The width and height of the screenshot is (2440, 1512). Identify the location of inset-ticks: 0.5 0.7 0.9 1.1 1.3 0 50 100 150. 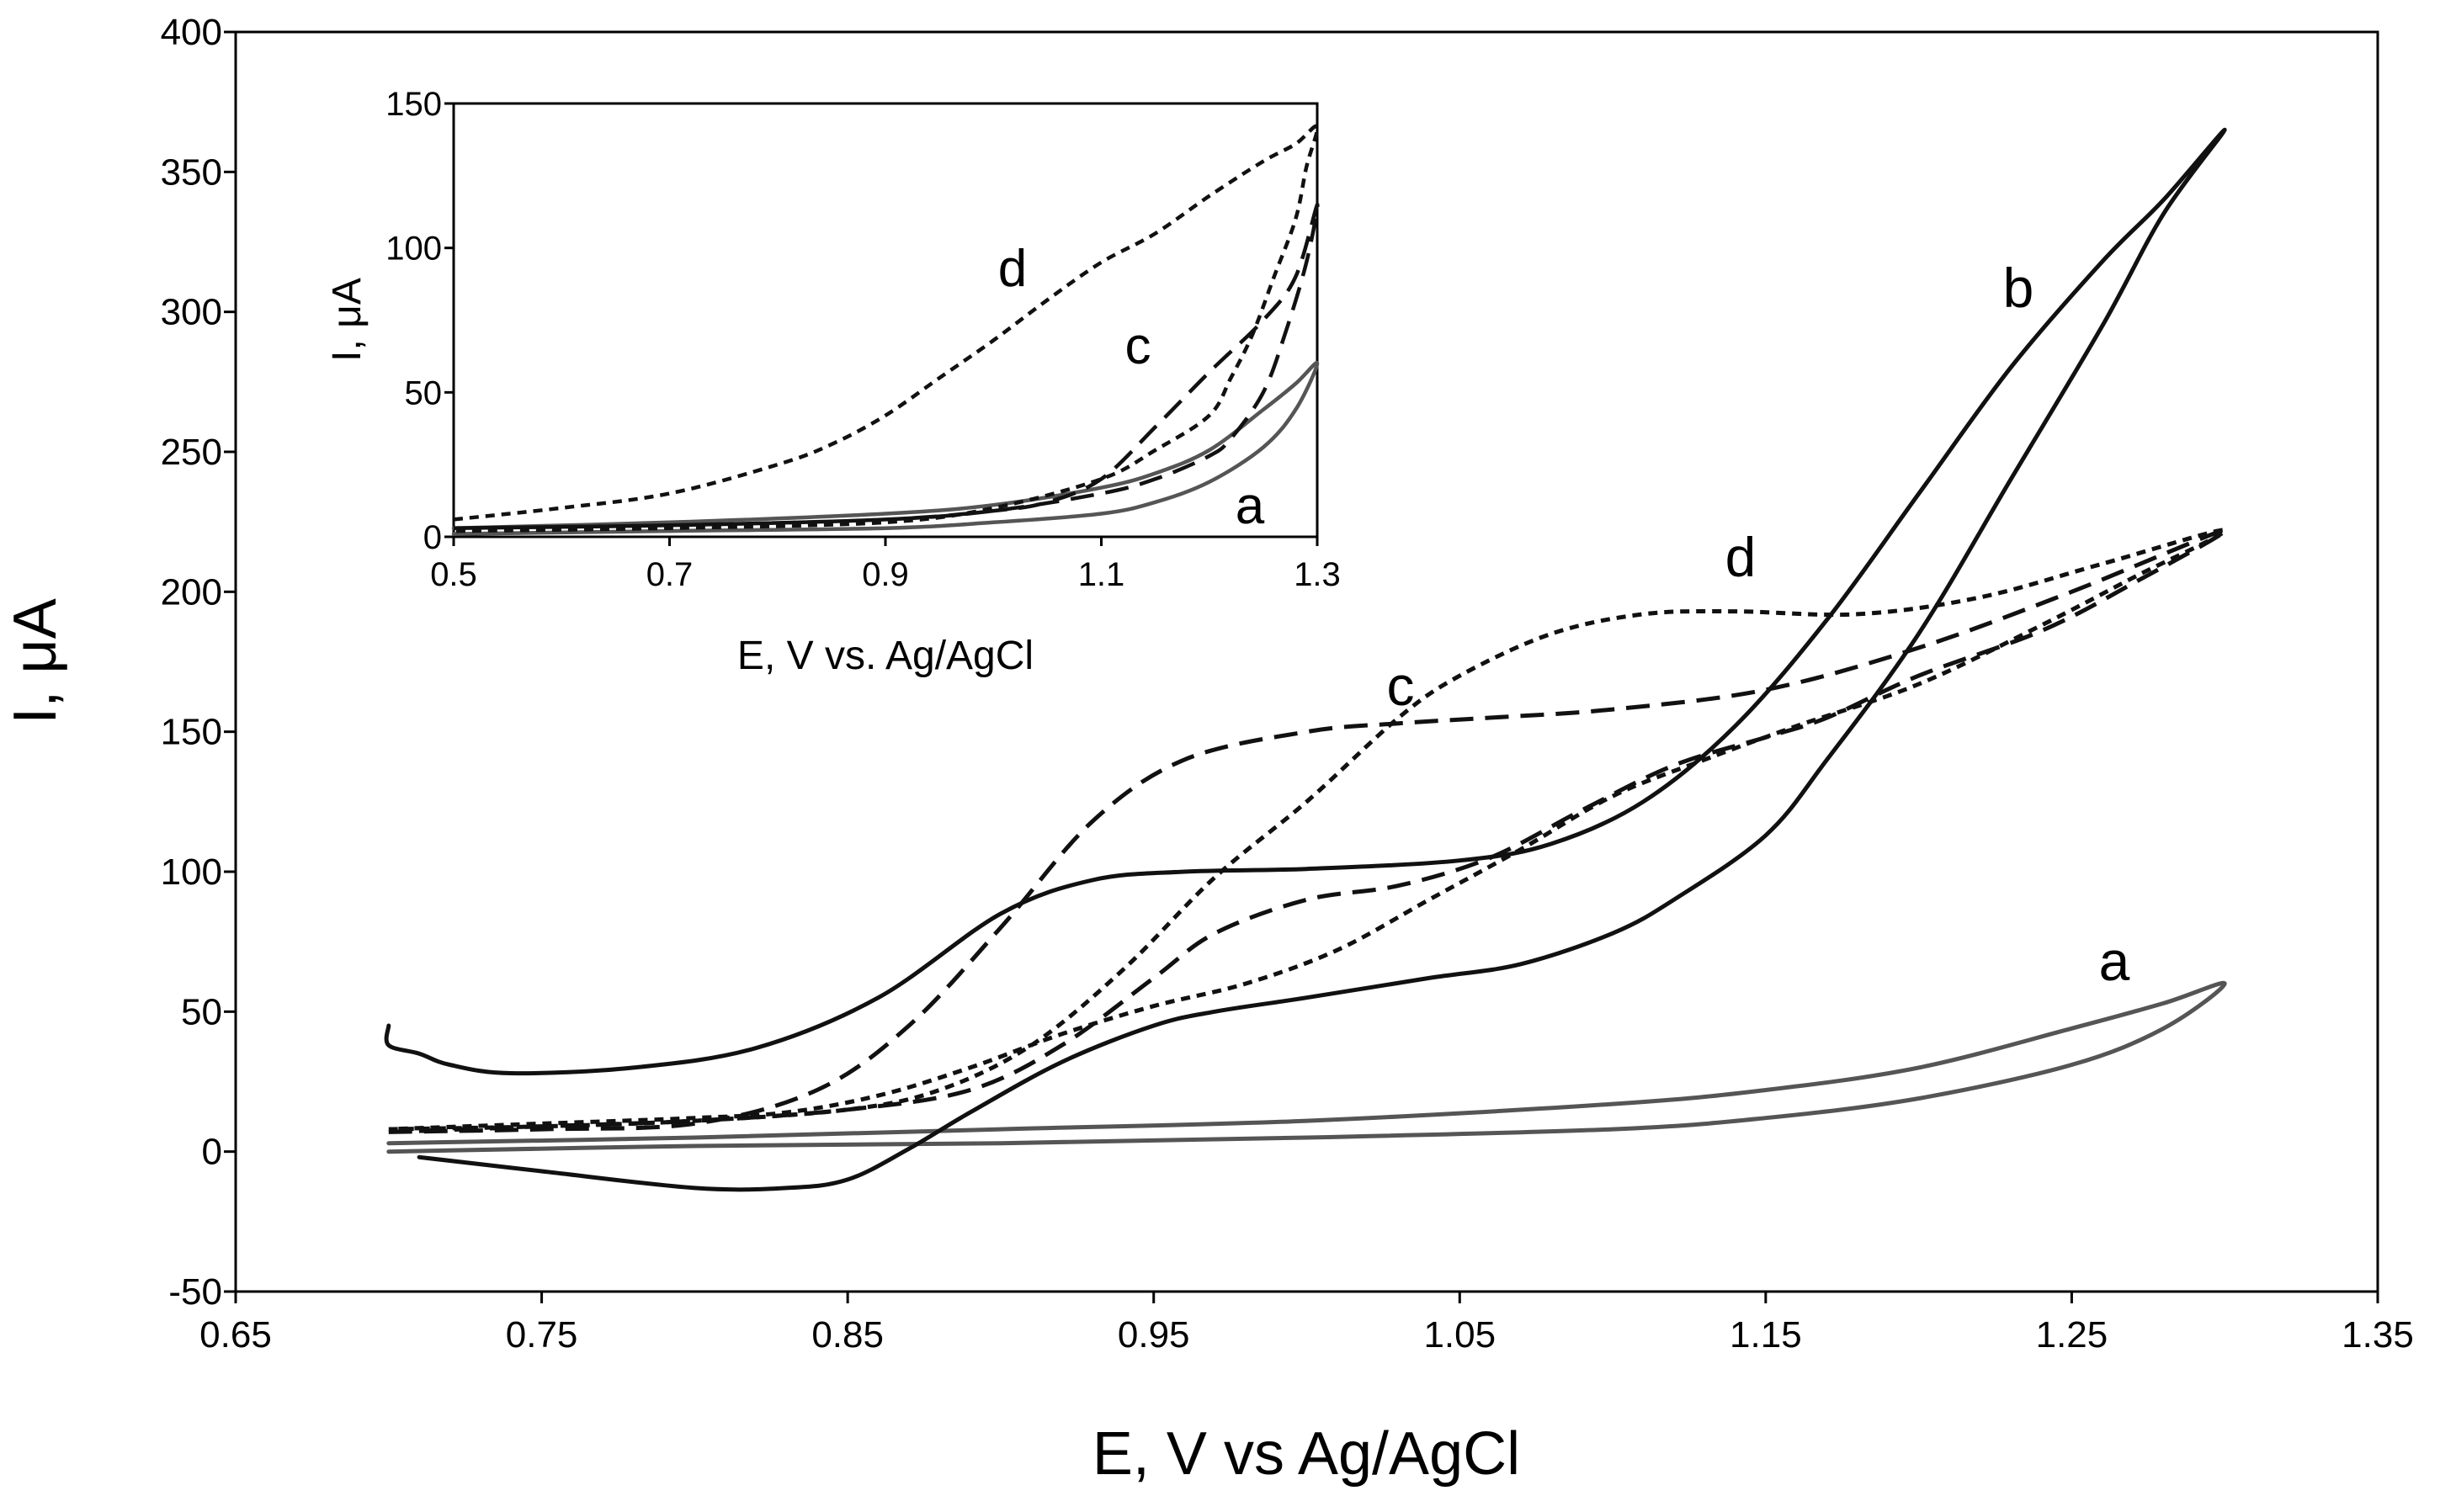
(863, 339).